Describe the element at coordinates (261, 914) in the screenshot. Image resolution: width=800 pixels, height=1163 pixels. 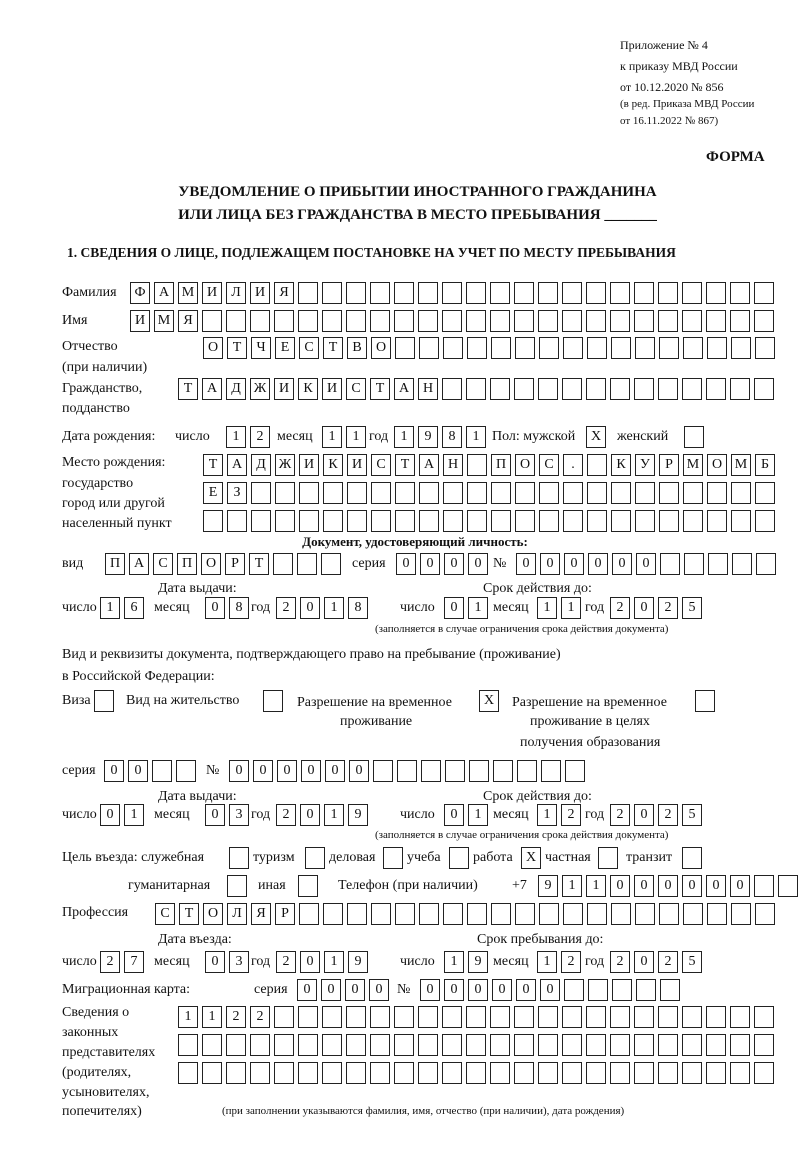
I see `char-box: Я` at that location.